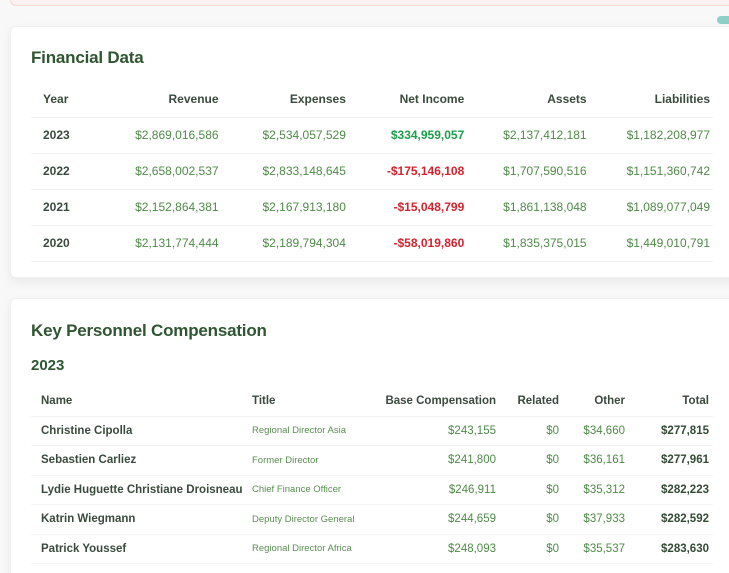 This screenshot has height=573, width=729. What do you see at coordinates (408, 171) in the screenshot?
I see `cell-net-income: -$175,146,108` at bounding box center [408, 171].